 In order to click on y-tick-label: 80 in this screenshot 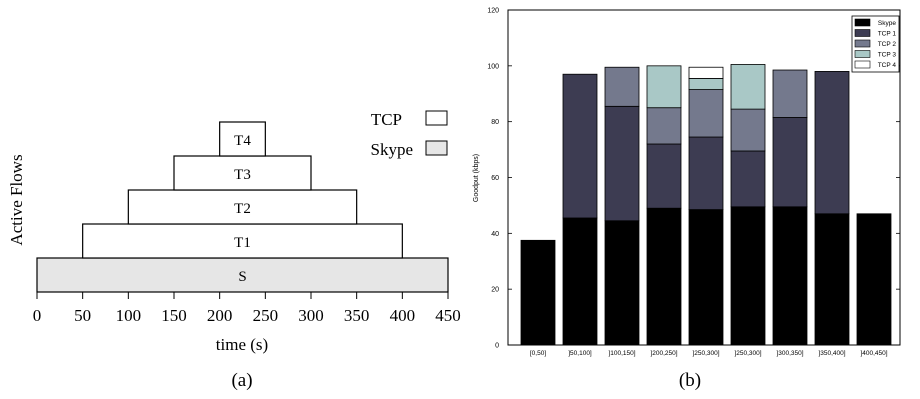, I will do `click(495, 122)`.